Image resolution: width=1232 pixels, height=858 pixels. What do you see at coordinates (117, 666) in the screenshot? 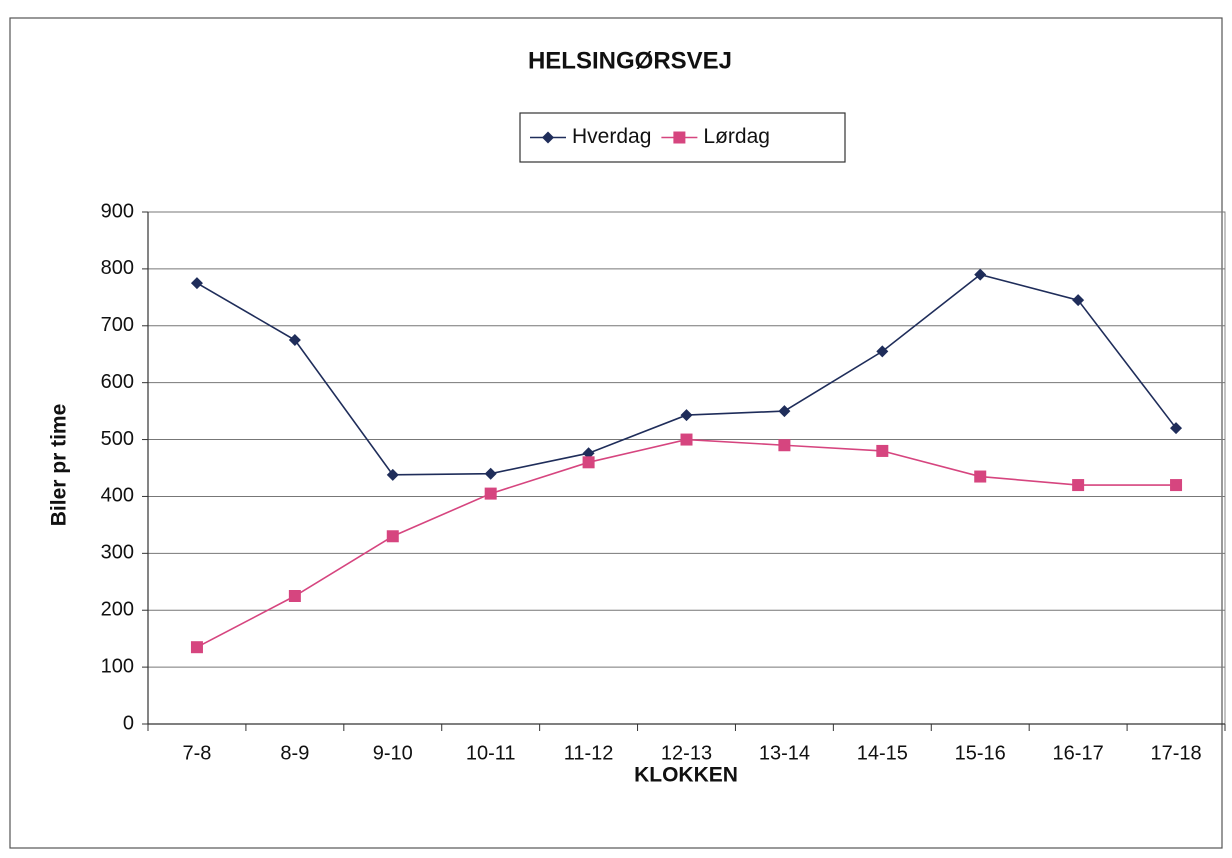
I see `y-tick-label: 100` at bounding box center [117, 666].